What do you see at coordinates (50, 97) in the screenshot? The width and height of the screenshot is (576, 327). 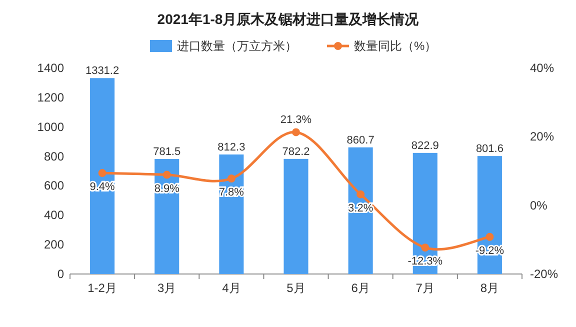 I see `y-tick-label: 1200` at bounding box center [50, 97].